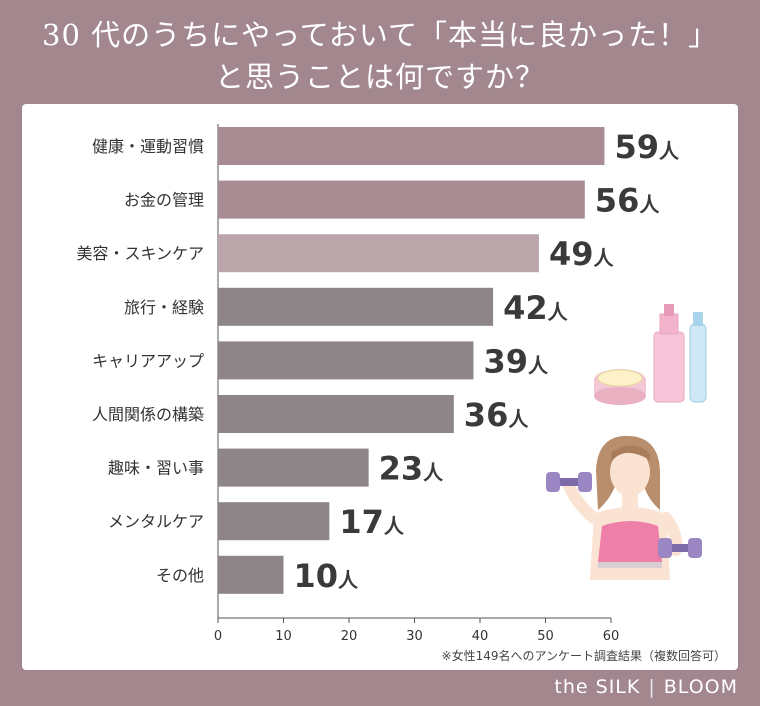 The height and width of the screenshot is (706, 760). I want to click on category-label-8: メンタルケア, so click(156, 521).